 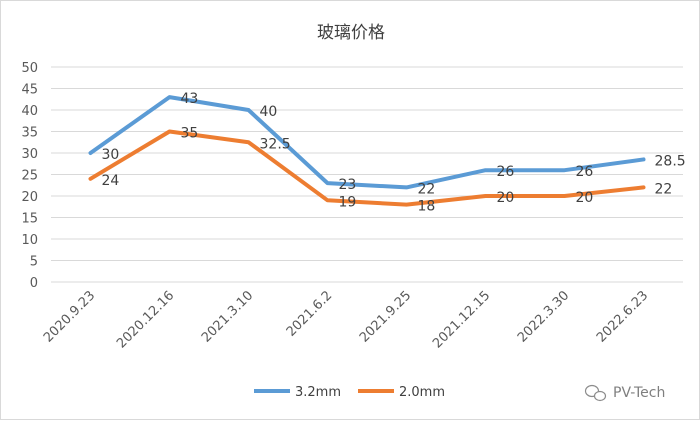 What do you see at coordinates (269, 112) in the screenshot?
I see `data-label: 40` at bounding box center [269, 112].